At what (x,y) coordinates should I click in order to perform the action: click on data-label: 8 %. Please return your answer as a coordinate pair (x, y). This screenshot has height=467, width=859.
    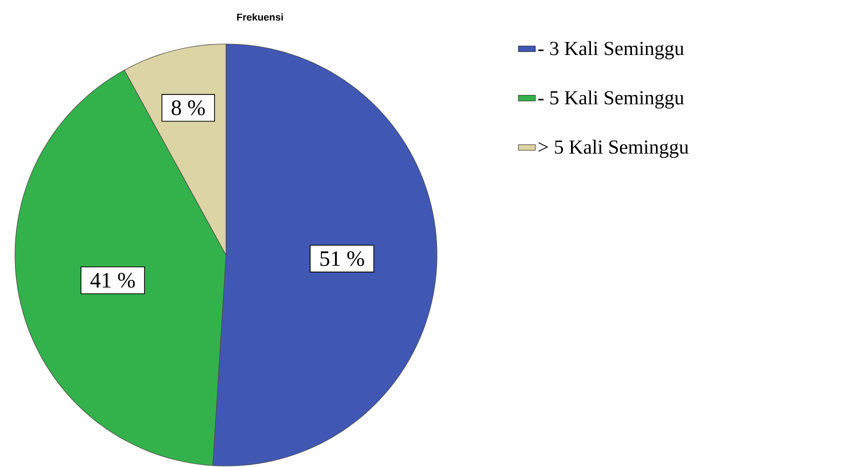
    Looking at the image, I should click on (188, 108).